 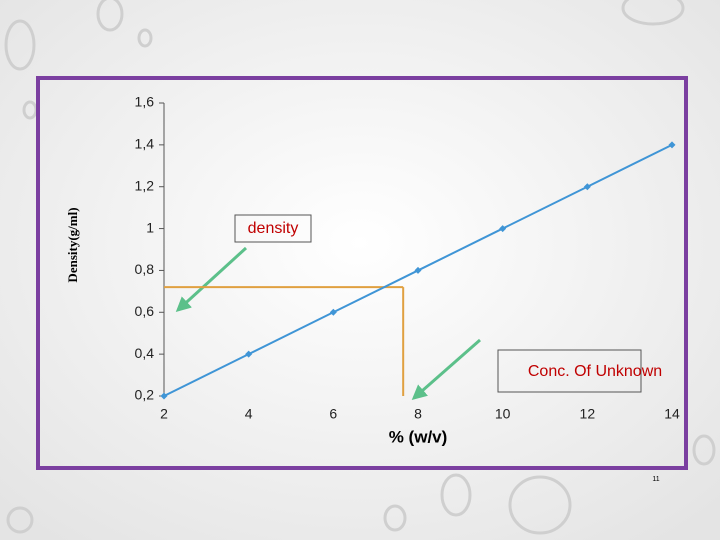 I want to click on x-tick-label: 14, so click(x=672, y=414).